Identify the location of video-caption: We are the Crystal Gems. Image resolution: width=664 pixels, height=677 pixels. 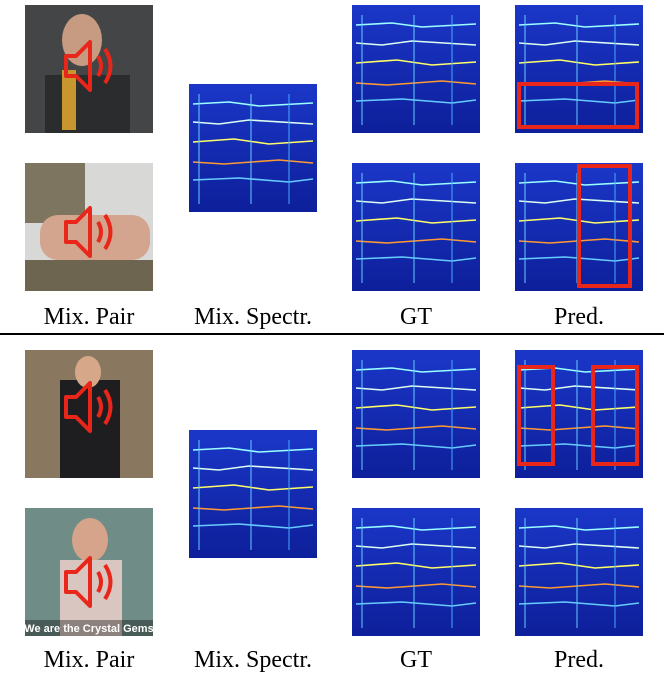
(88, 629).